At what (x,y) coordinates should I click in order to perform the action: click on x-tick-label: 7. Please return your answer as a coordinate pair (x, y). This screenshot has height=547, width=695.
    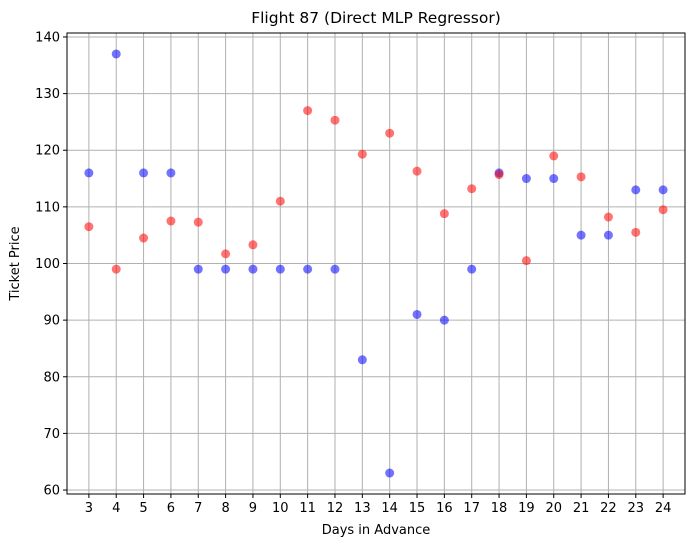
    Looking at the image, I should click on (198, 508).